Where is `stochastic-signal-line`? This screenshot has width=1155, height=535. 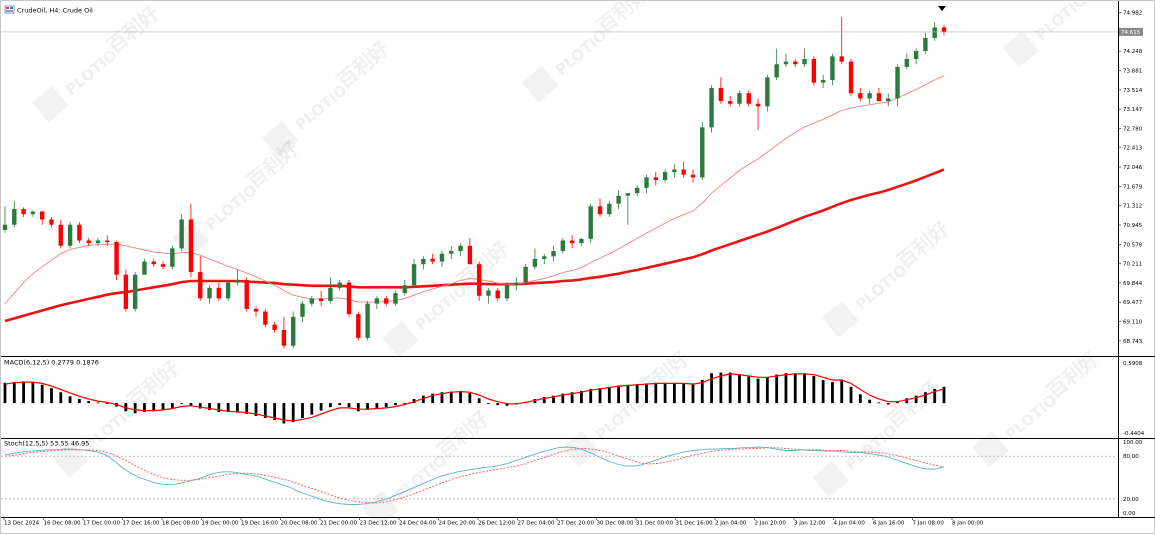 stochastic-signal-line is located at coordinates (474, 475).